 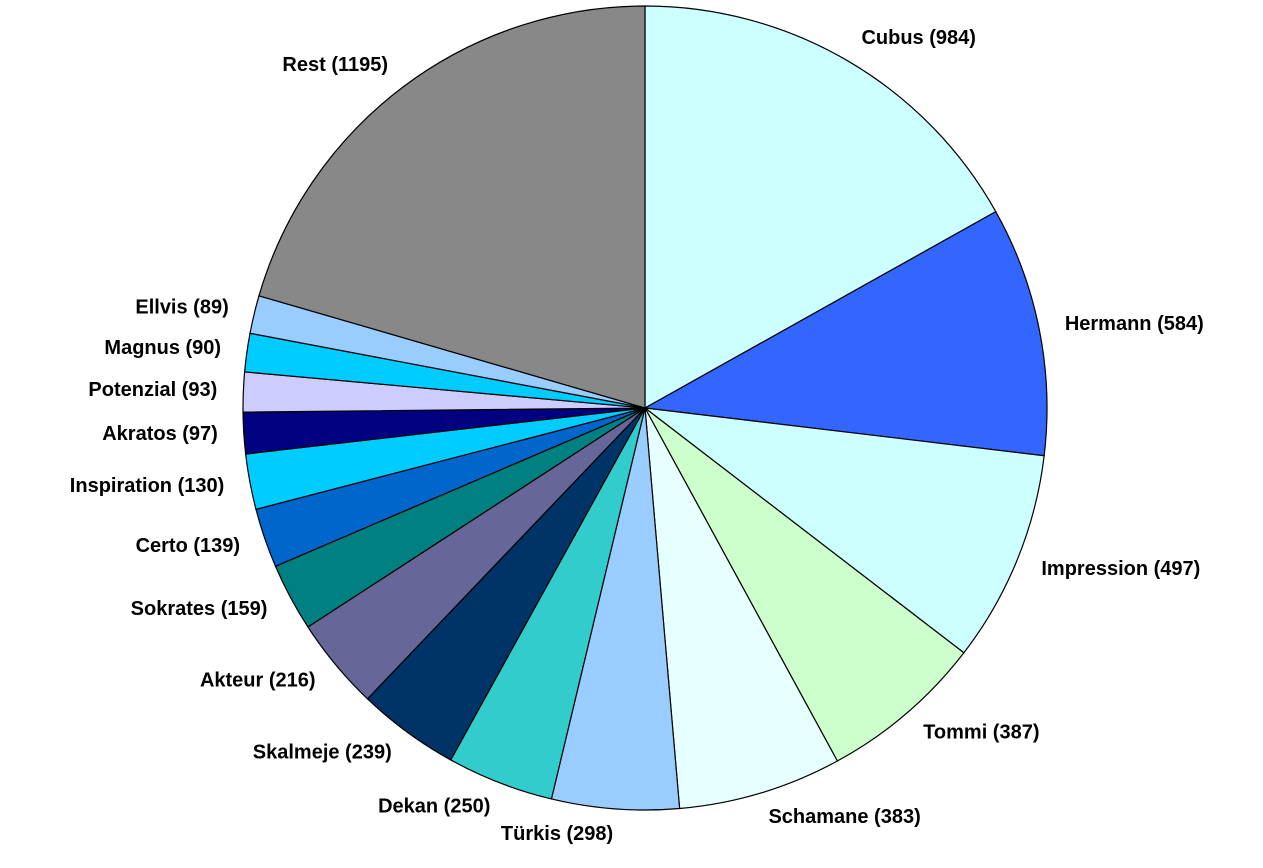 What do you see at coordinates (918, 38) in the screenshot?
I see `slice-label: Cubus (984)` at bounding box center [918, 38].